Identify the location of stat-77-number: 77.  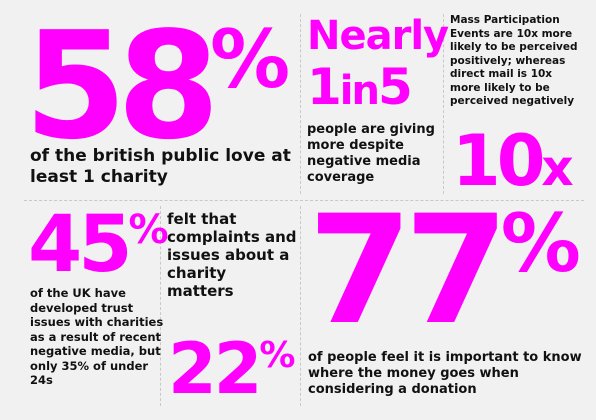
(408, 271).